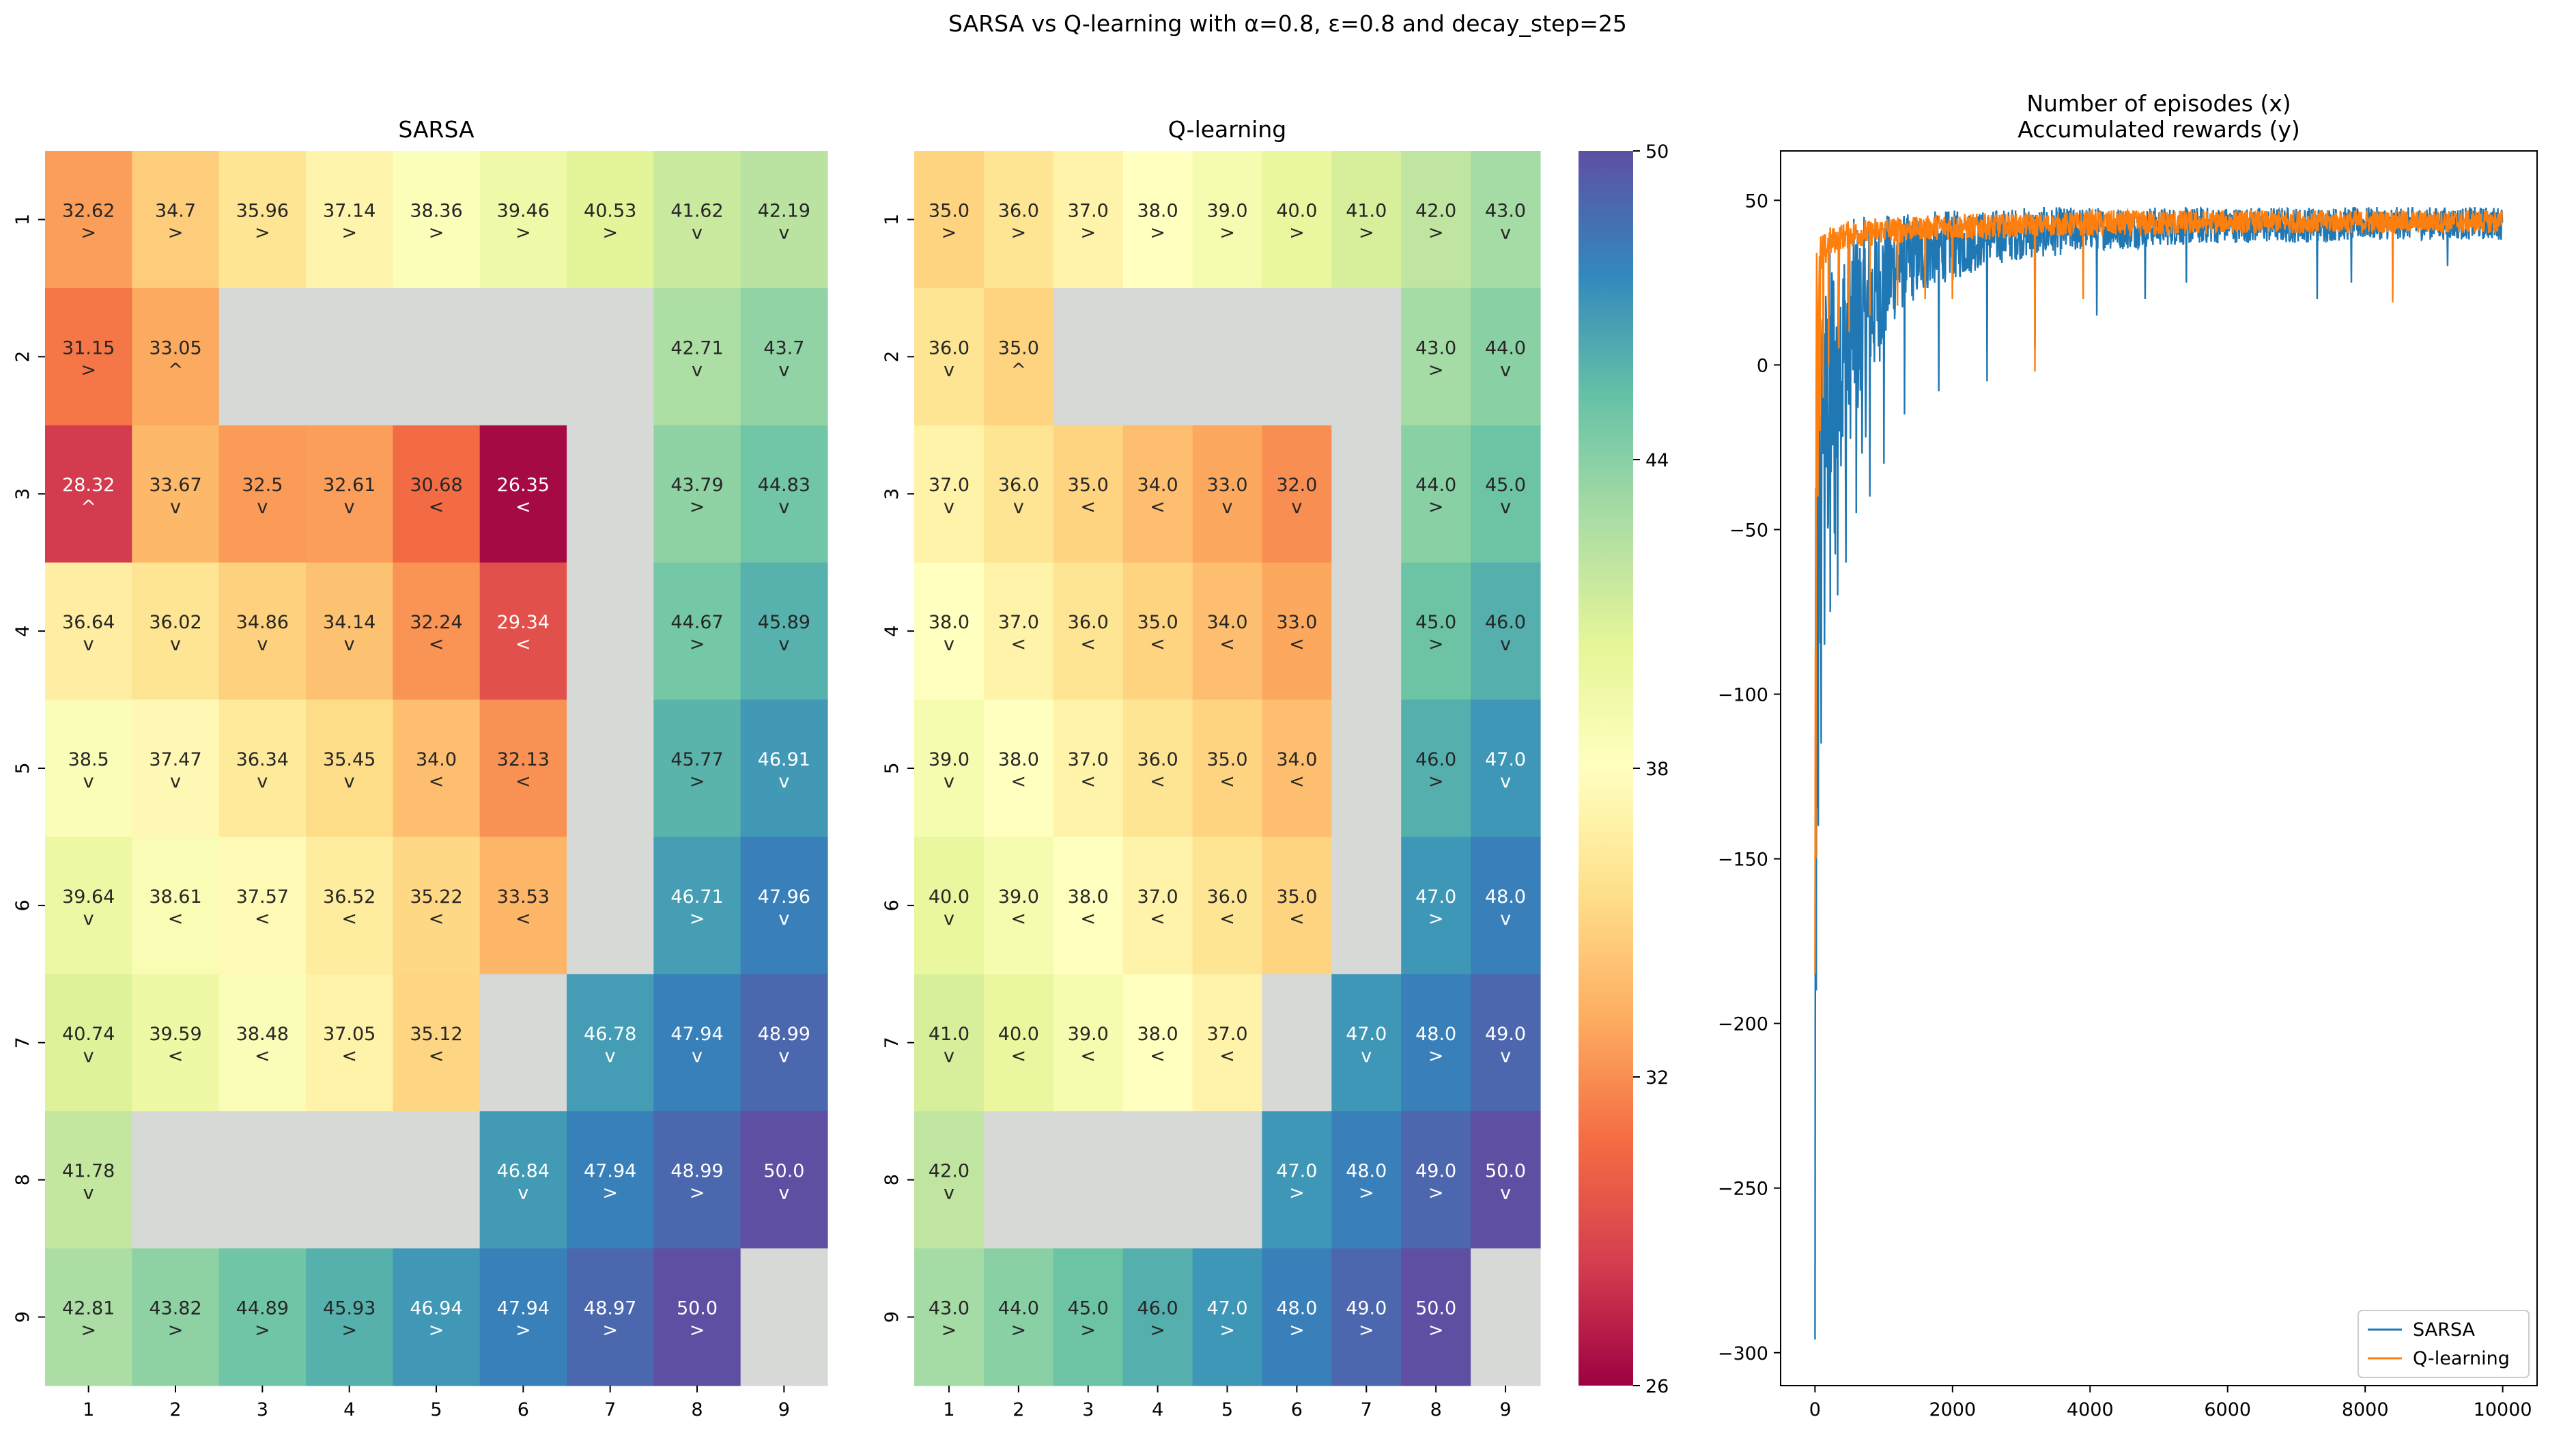 Image resolution: width=2576 pixels, height=1430 pixels. I want to click on sarsa-cell-value: 43.7, so click(783, 348).